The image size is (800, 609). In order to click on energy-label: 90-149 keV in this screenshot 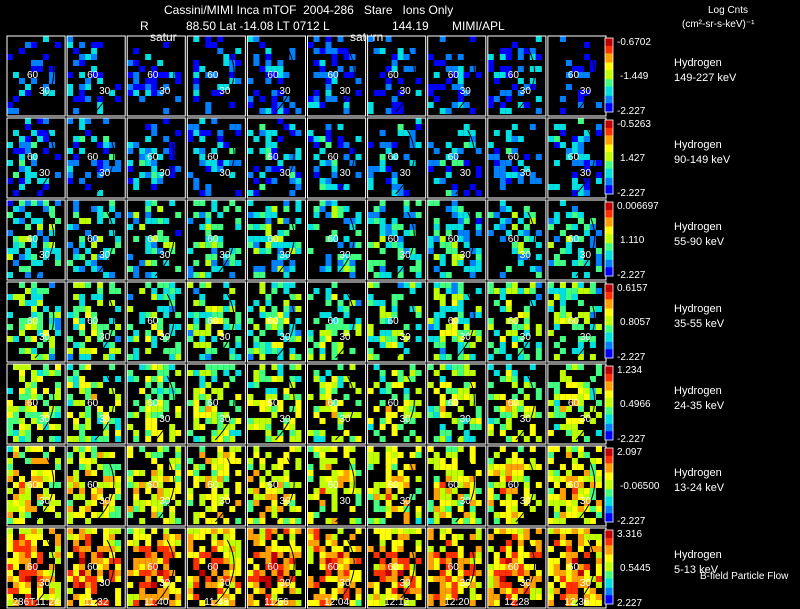, I will do `click(702, 160)`.